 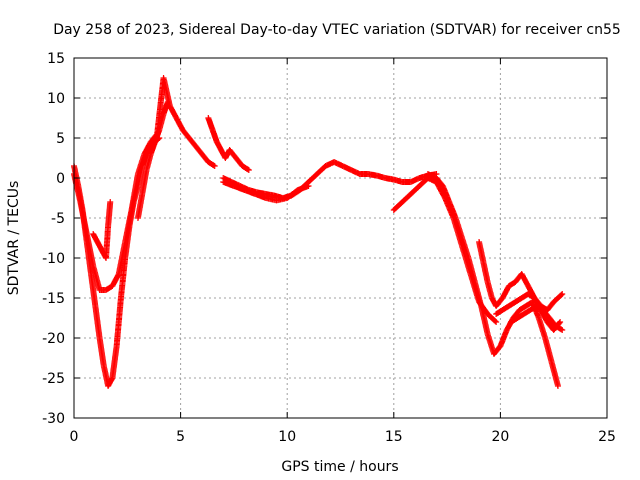 I want to click on y-tick-label: 0, so click(x=60, y=179).